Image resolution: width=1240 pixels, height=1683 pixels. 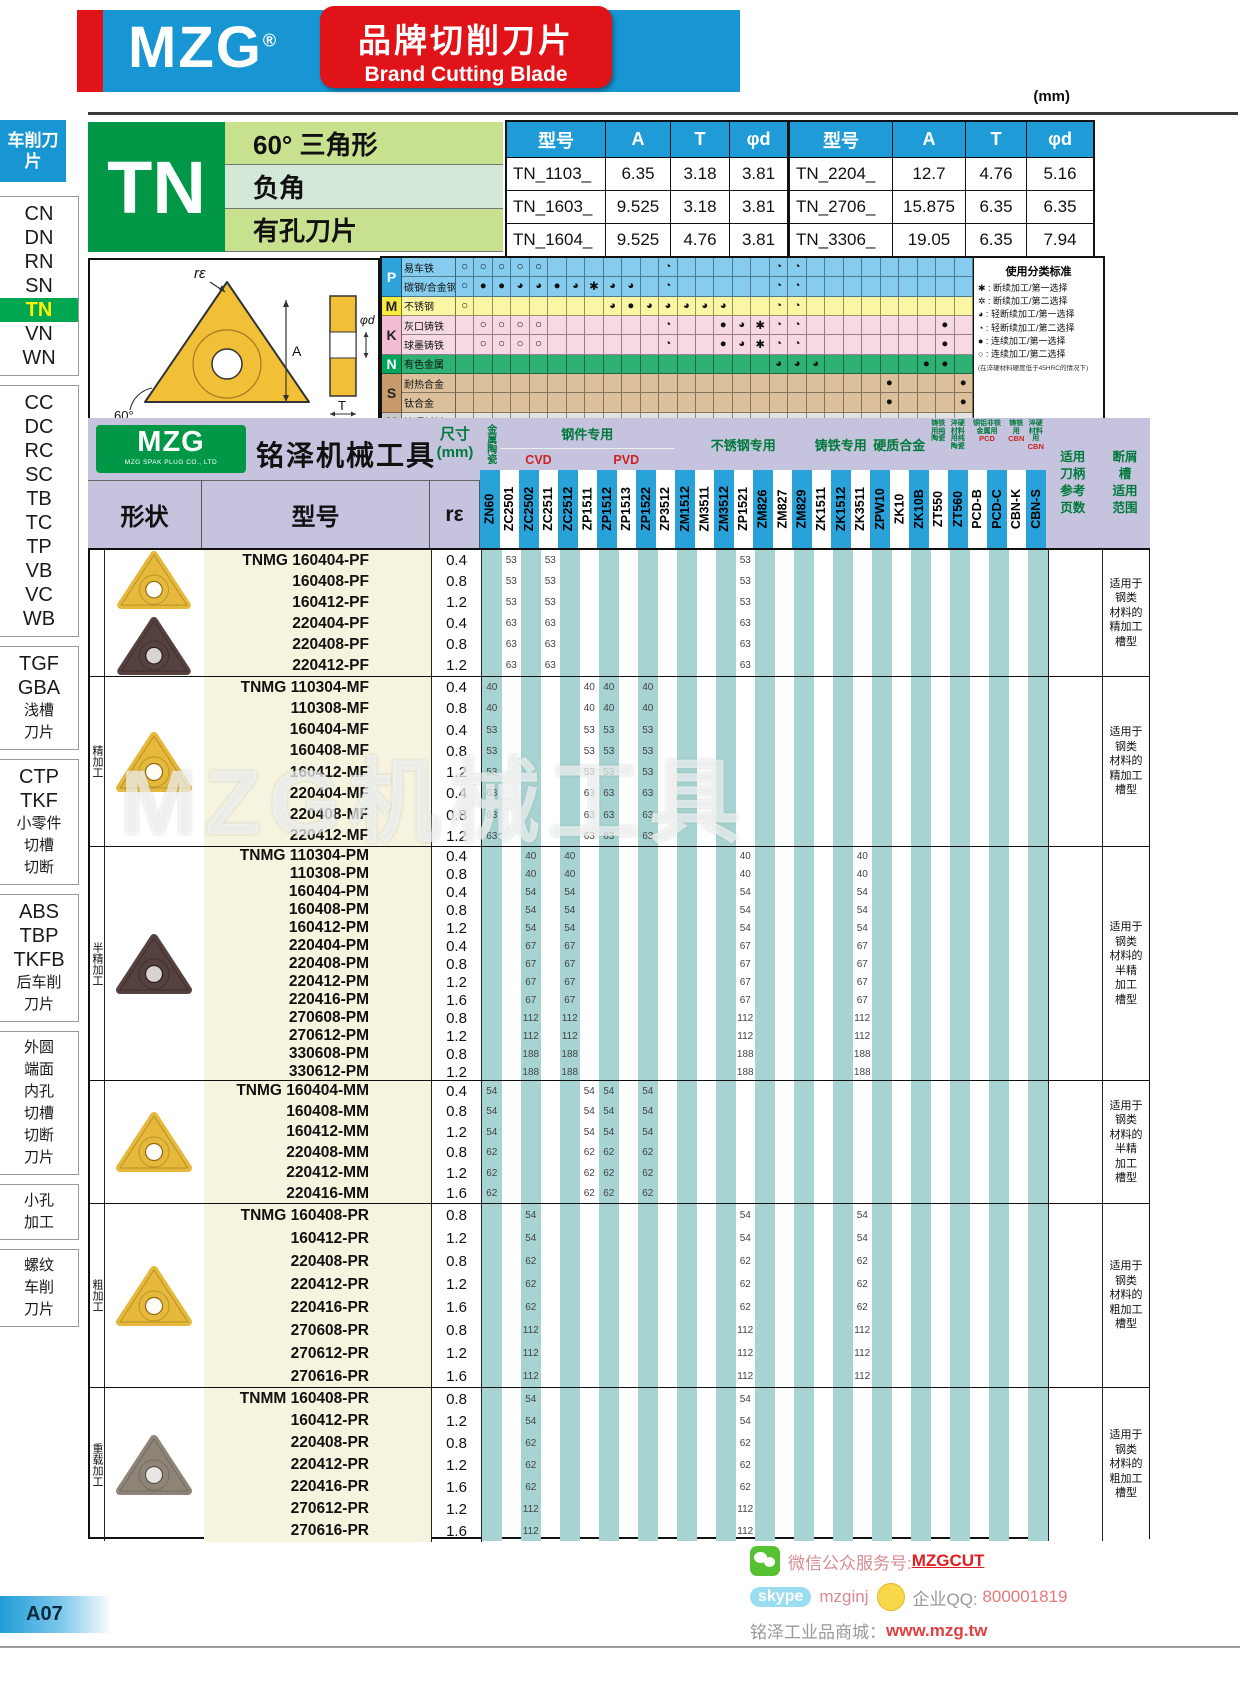 I want to click on column-group-tiny: 淬硬 材料用 CBN, so click(x=1036, y=435).